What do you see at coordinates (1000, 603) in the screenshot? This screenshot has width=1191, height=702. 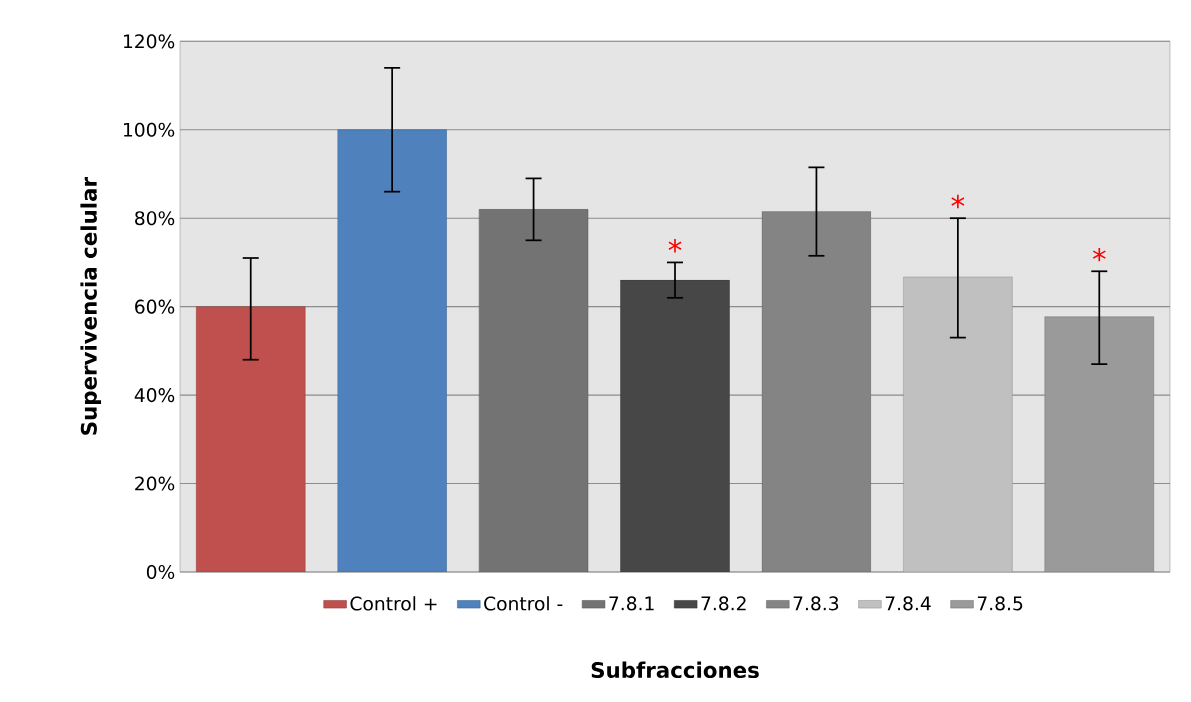 I see `legend-label: 7.8.5` at bounding box center [1000, 603].